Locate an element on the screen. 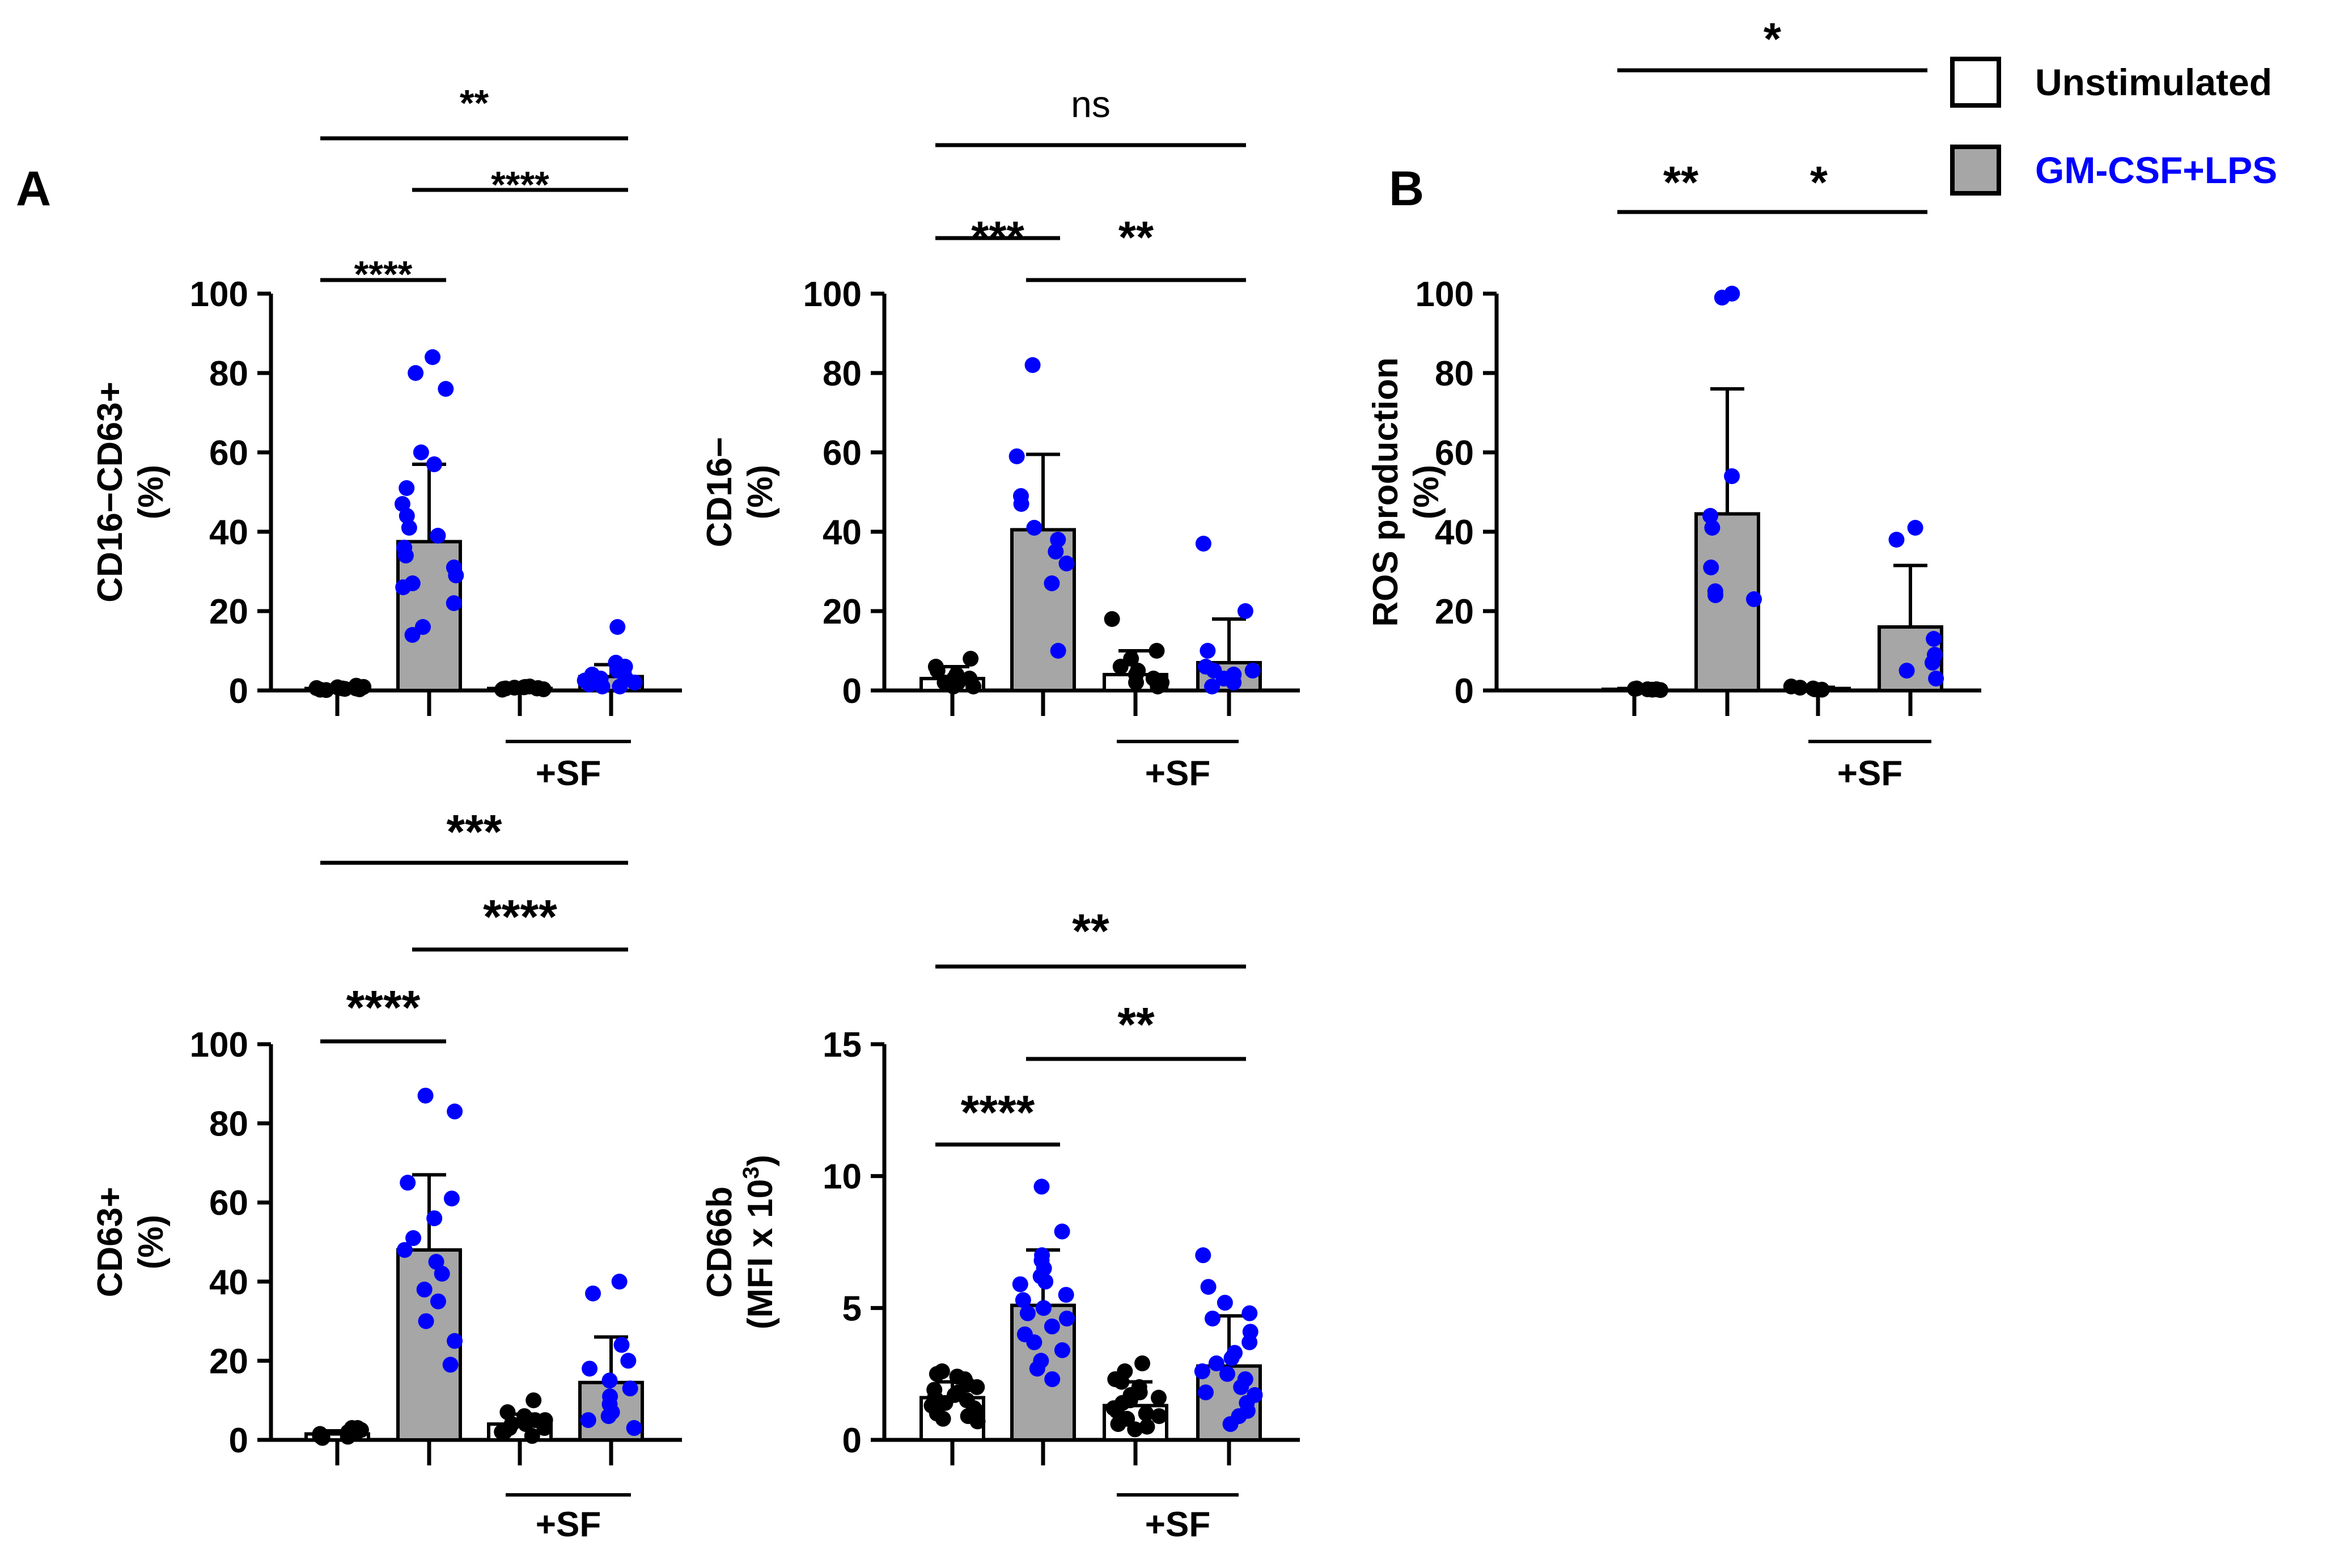  legend-swatch-gmcsf-lps is located at coordinates (1975, 170).